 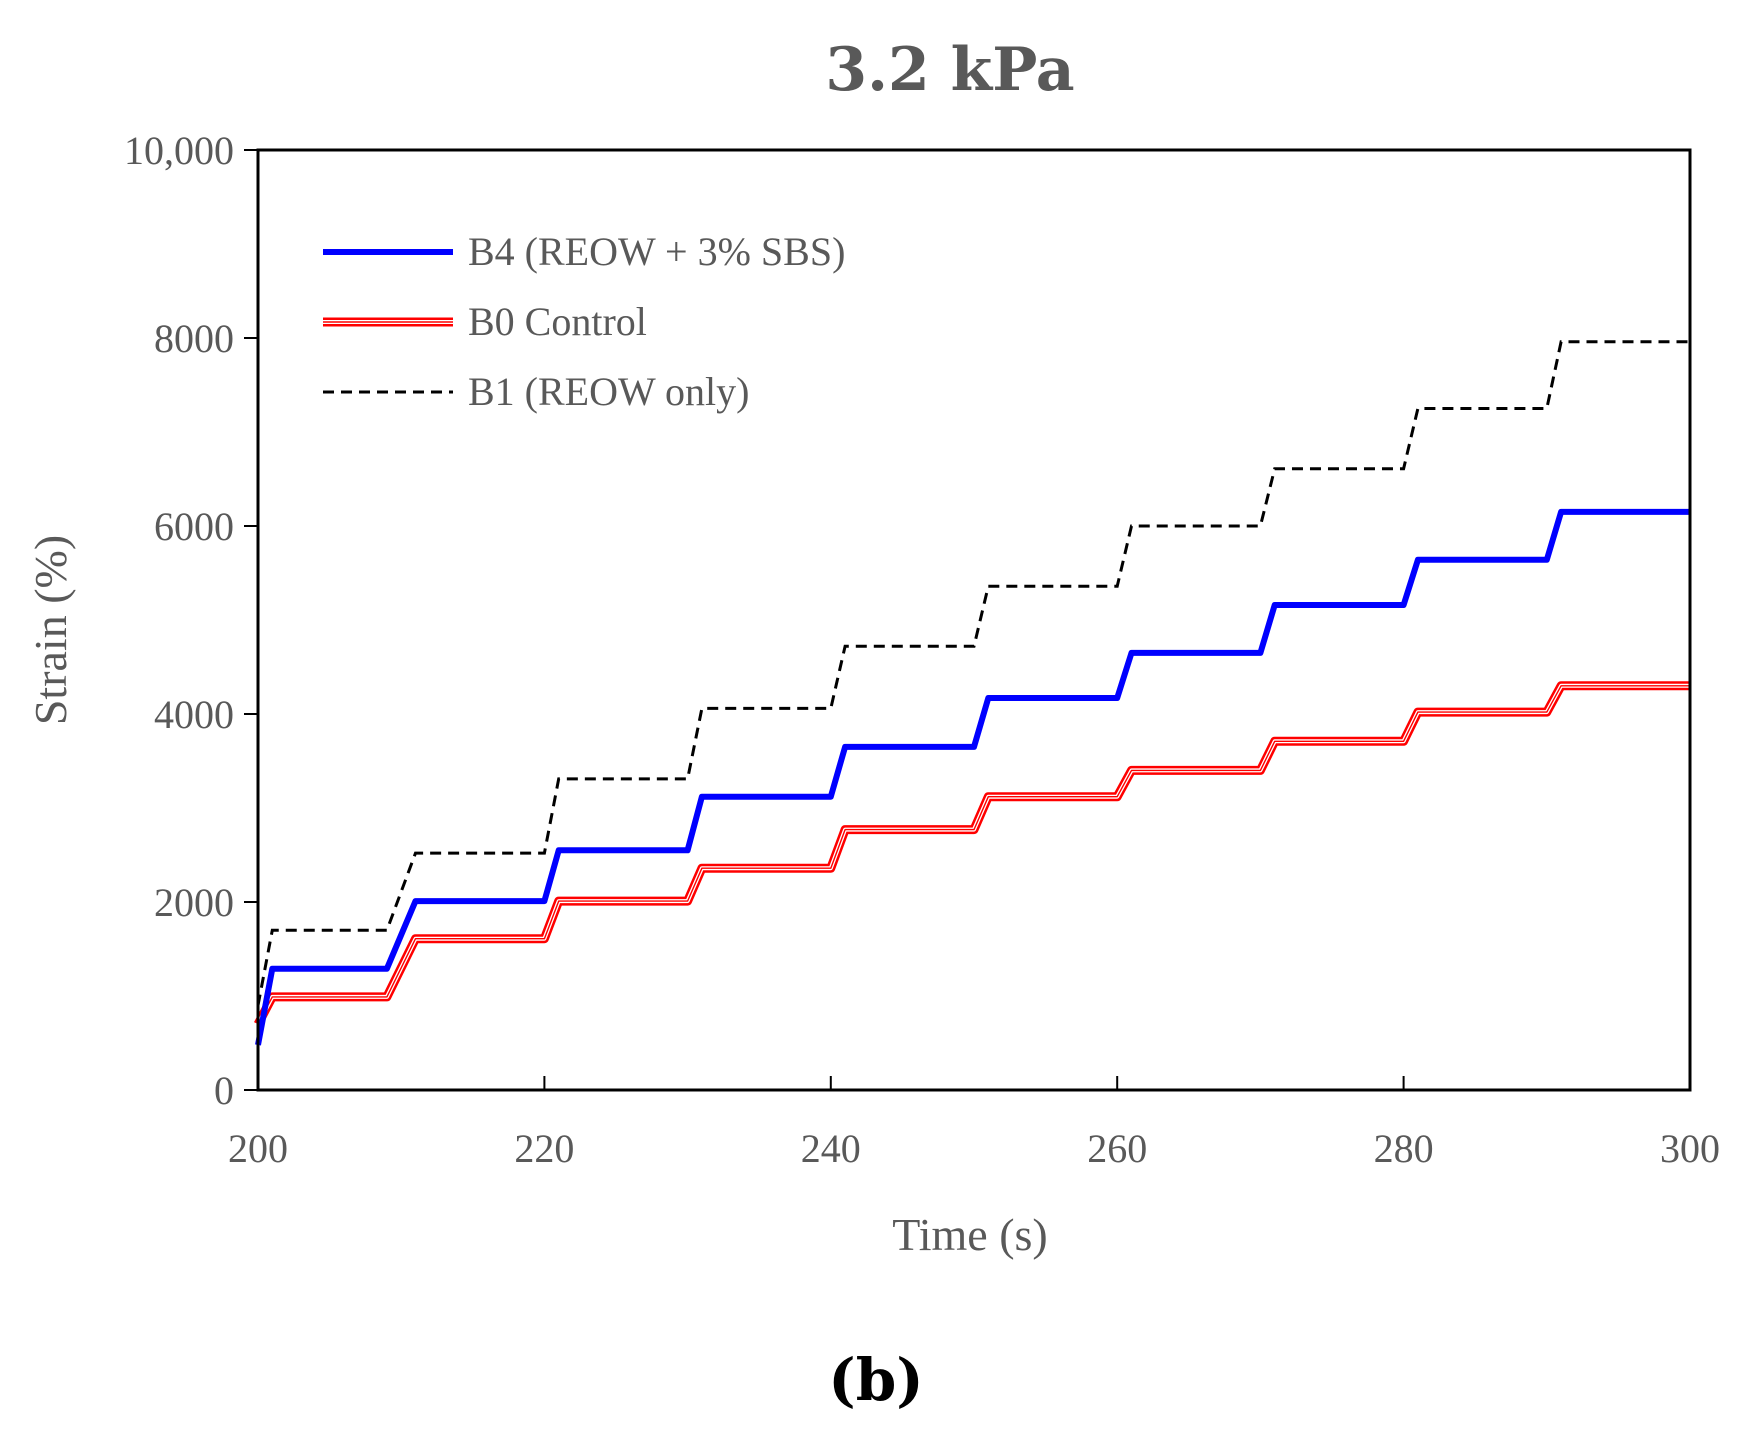 What do you see at coordinates (974, 1123) in the screenshot?
I see `x-axis-ticks: 200 220 240 260 280 300` at bounding box center [974, 1123].